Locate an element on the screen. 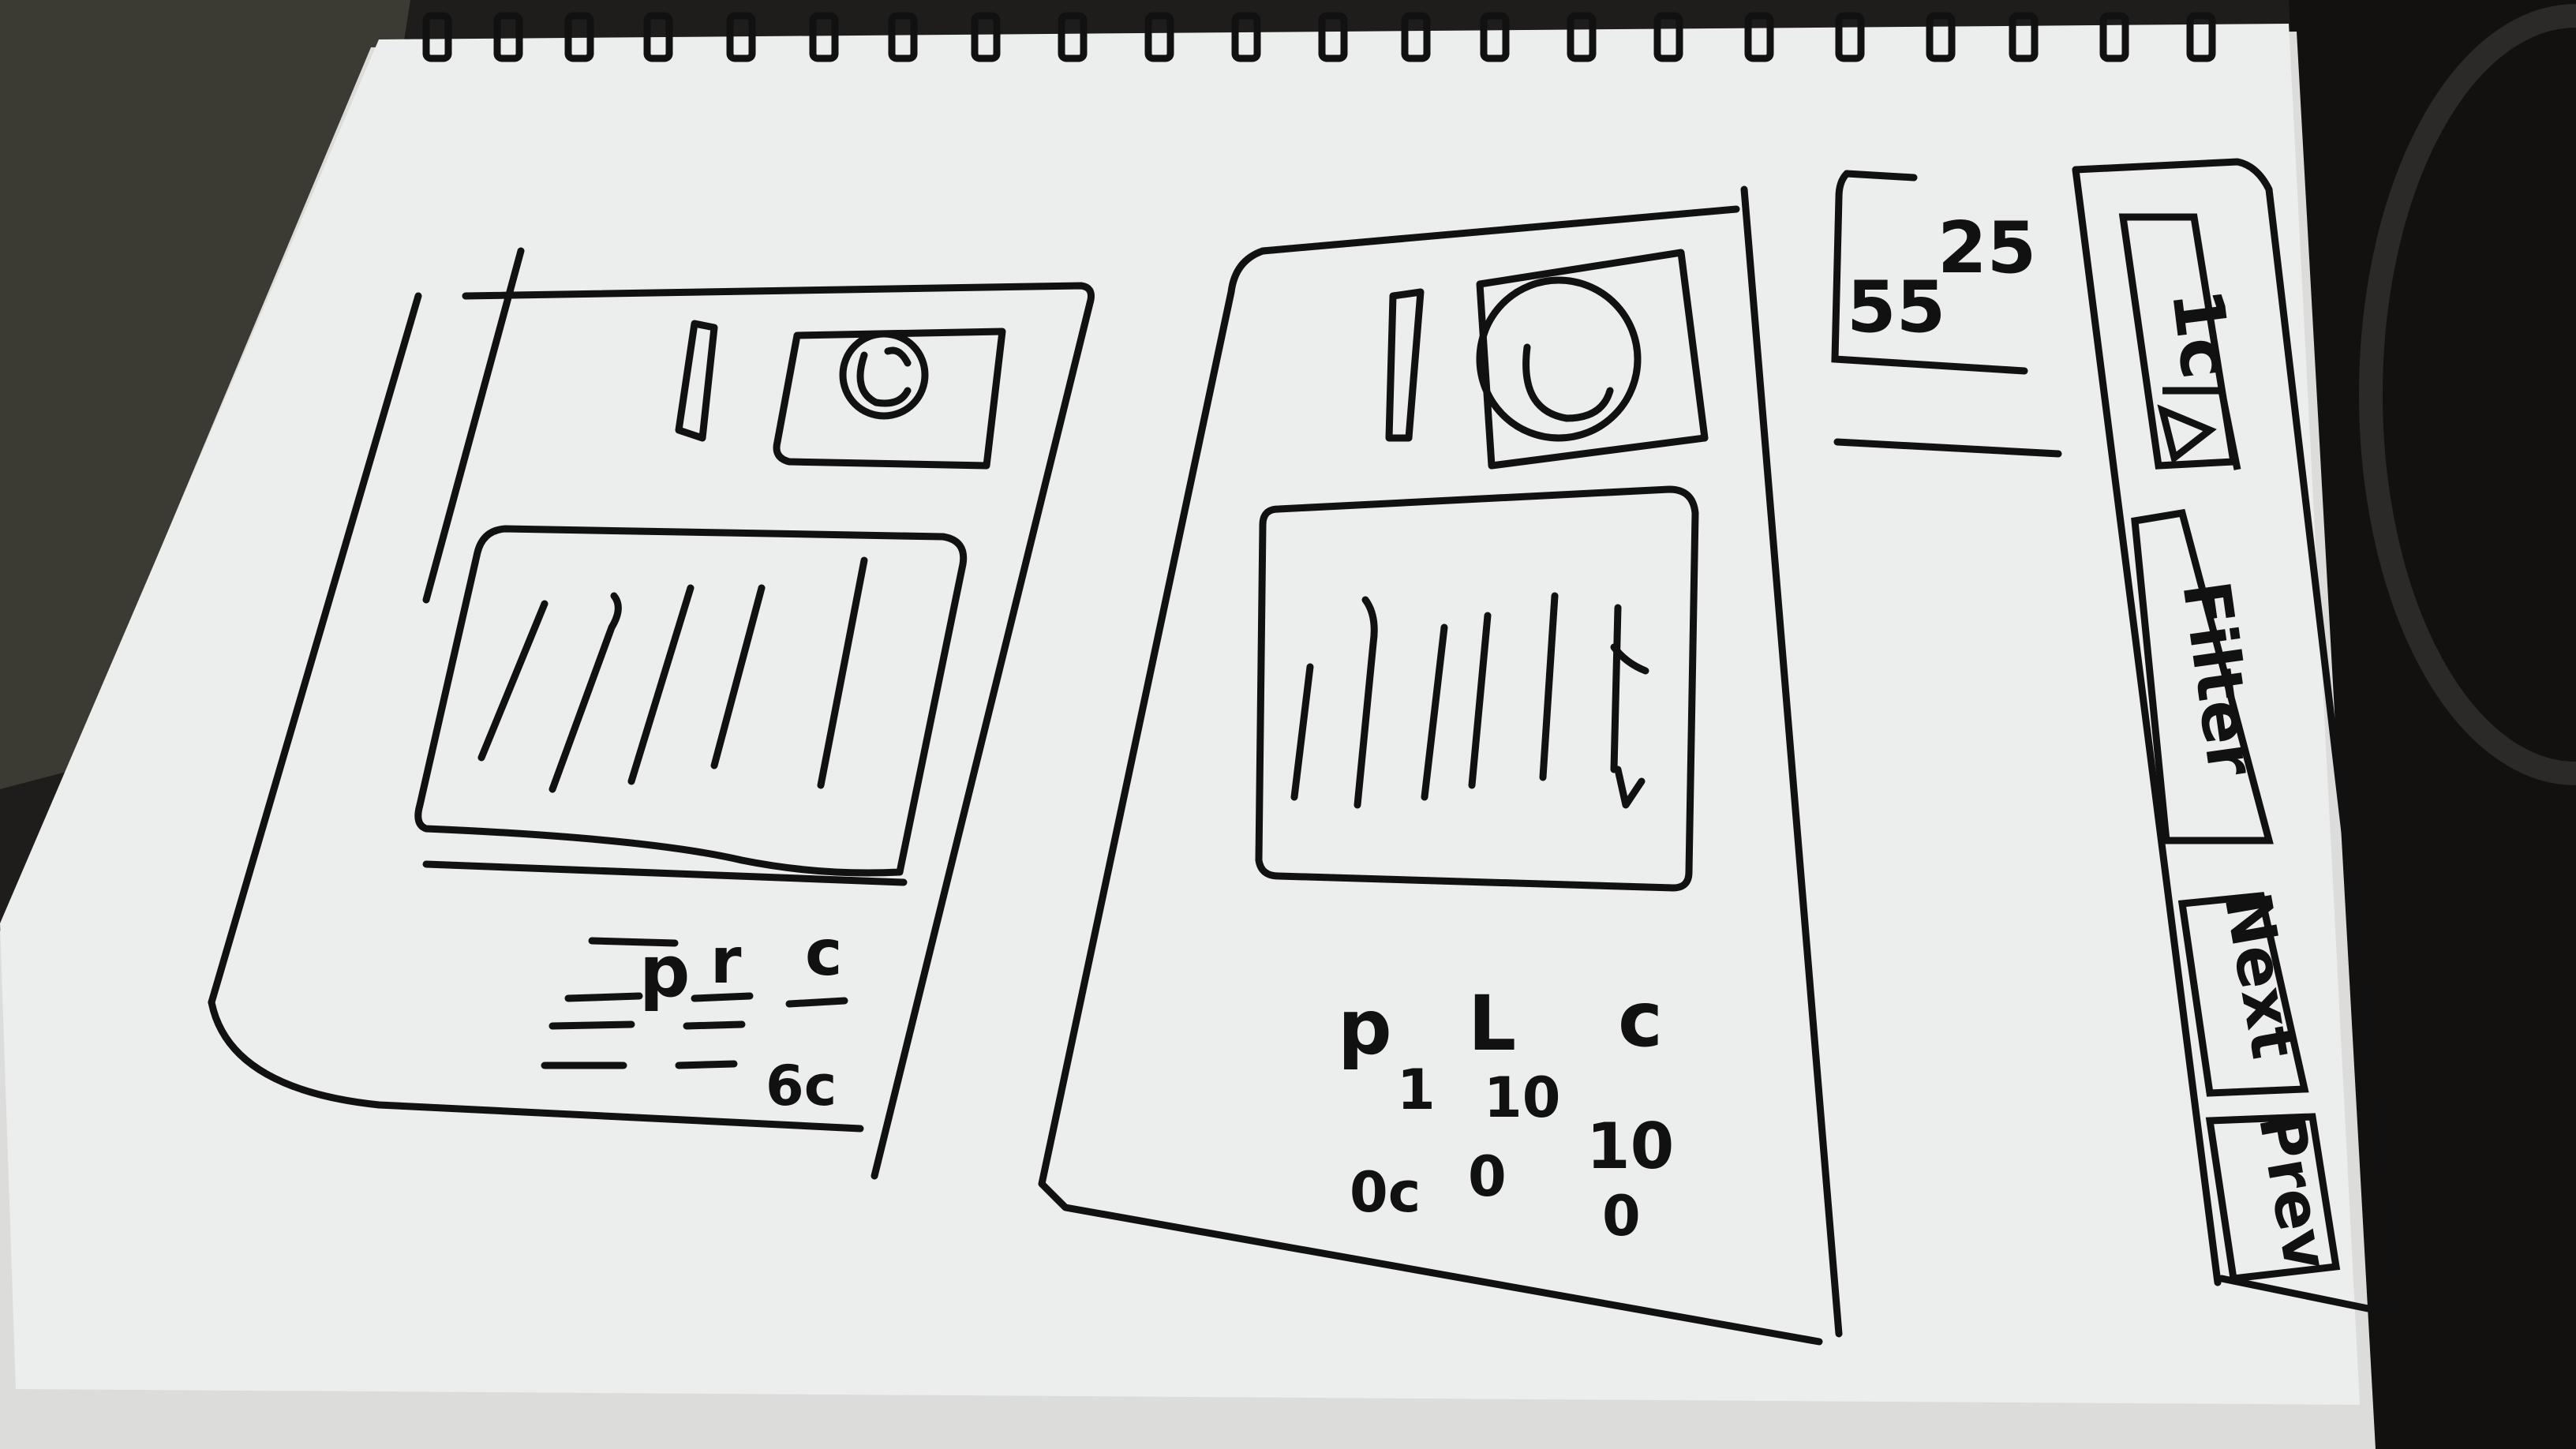  content-box is located at coordinates (691, 701).